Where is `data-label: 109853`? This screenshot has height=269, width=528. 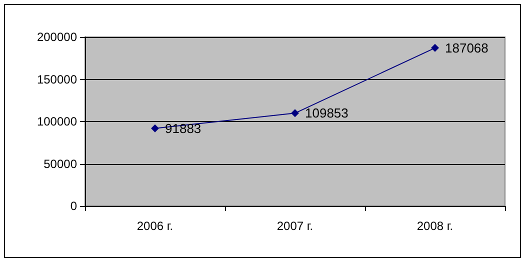
data-label: 109853 is located at coordinates (326, 113).